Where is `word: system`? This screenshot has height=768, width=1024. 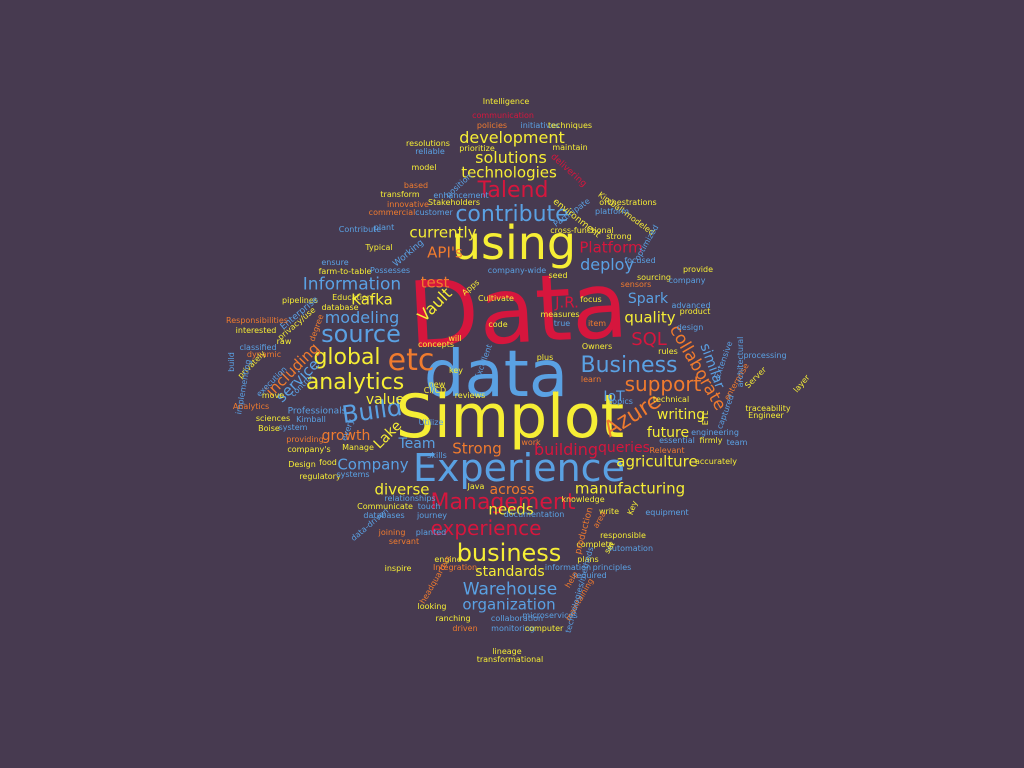
word: system is located at coordinates (293, 427).